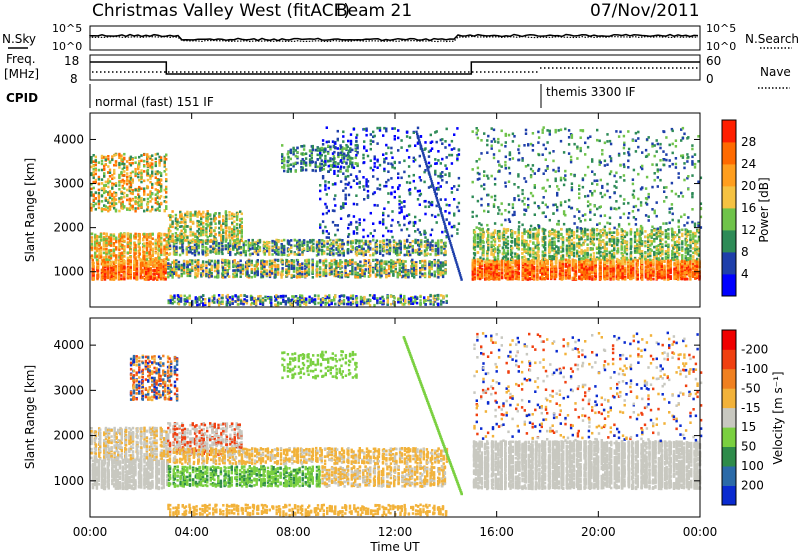 The image size is (800, 554). What do you see at coordinates (496, 532) in the screenshot?
I see `xtick-label: 16:00` at bounding box center [496, 532].